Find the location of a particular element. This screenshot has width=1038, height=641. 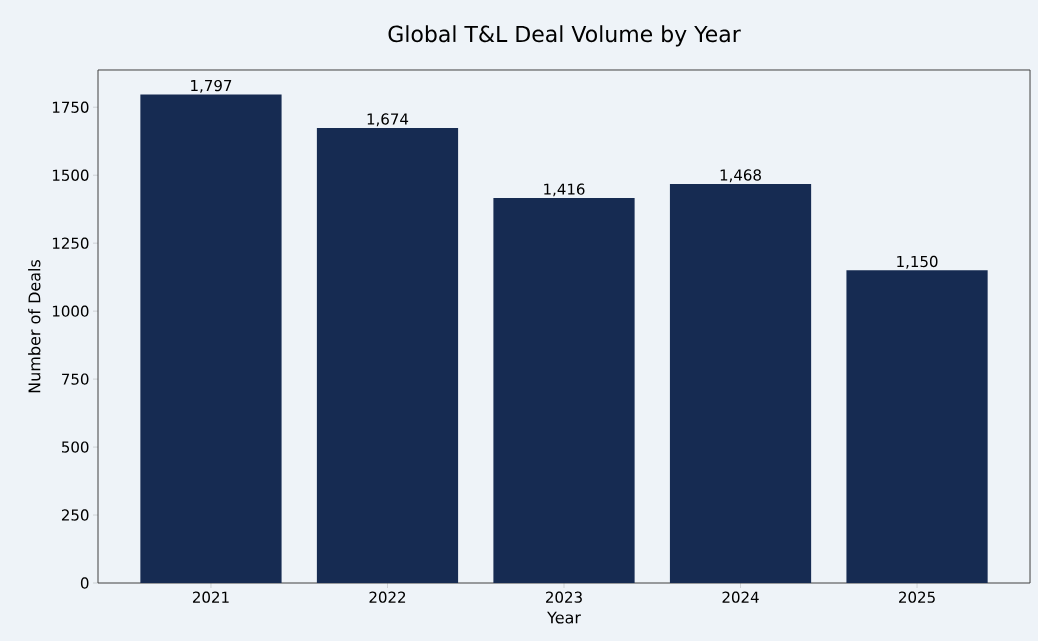

y-tick-label: 500 is located at coordinates (75, 447).